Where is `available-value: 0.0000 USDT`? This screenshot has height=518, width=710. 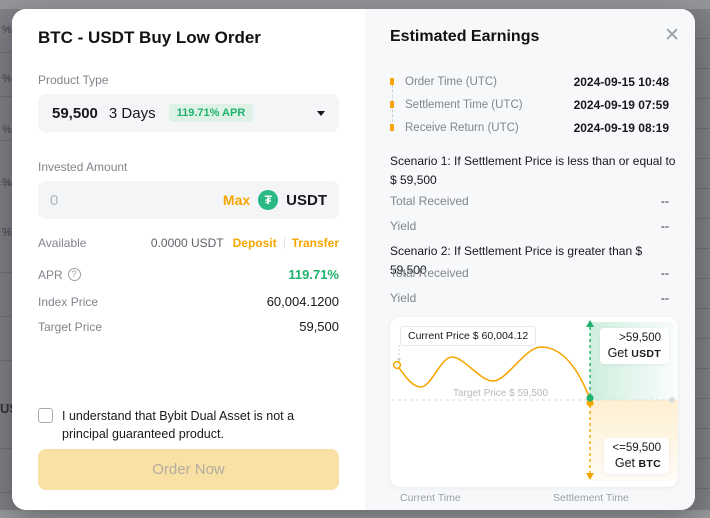
available-value: 0.0000 USDT is located at coordinates (187, 243).